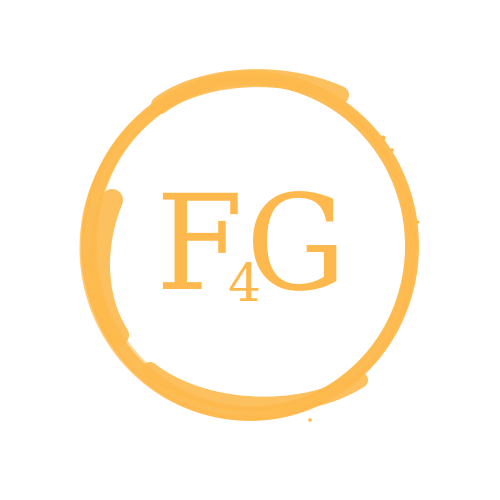 The height and width of the screenshot is (500, 500). What do you see at coordinates (108, 267) in the screenshot?
I see `ring-left-thick` at bounding box center [108, 267].